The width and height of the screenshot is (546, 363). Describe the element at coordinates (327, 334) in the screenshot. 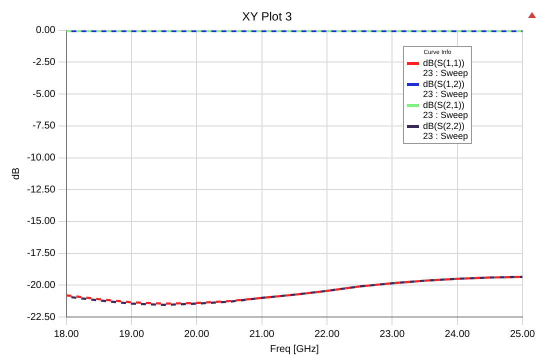

I see `x-tick-label: 22.00` at that location.